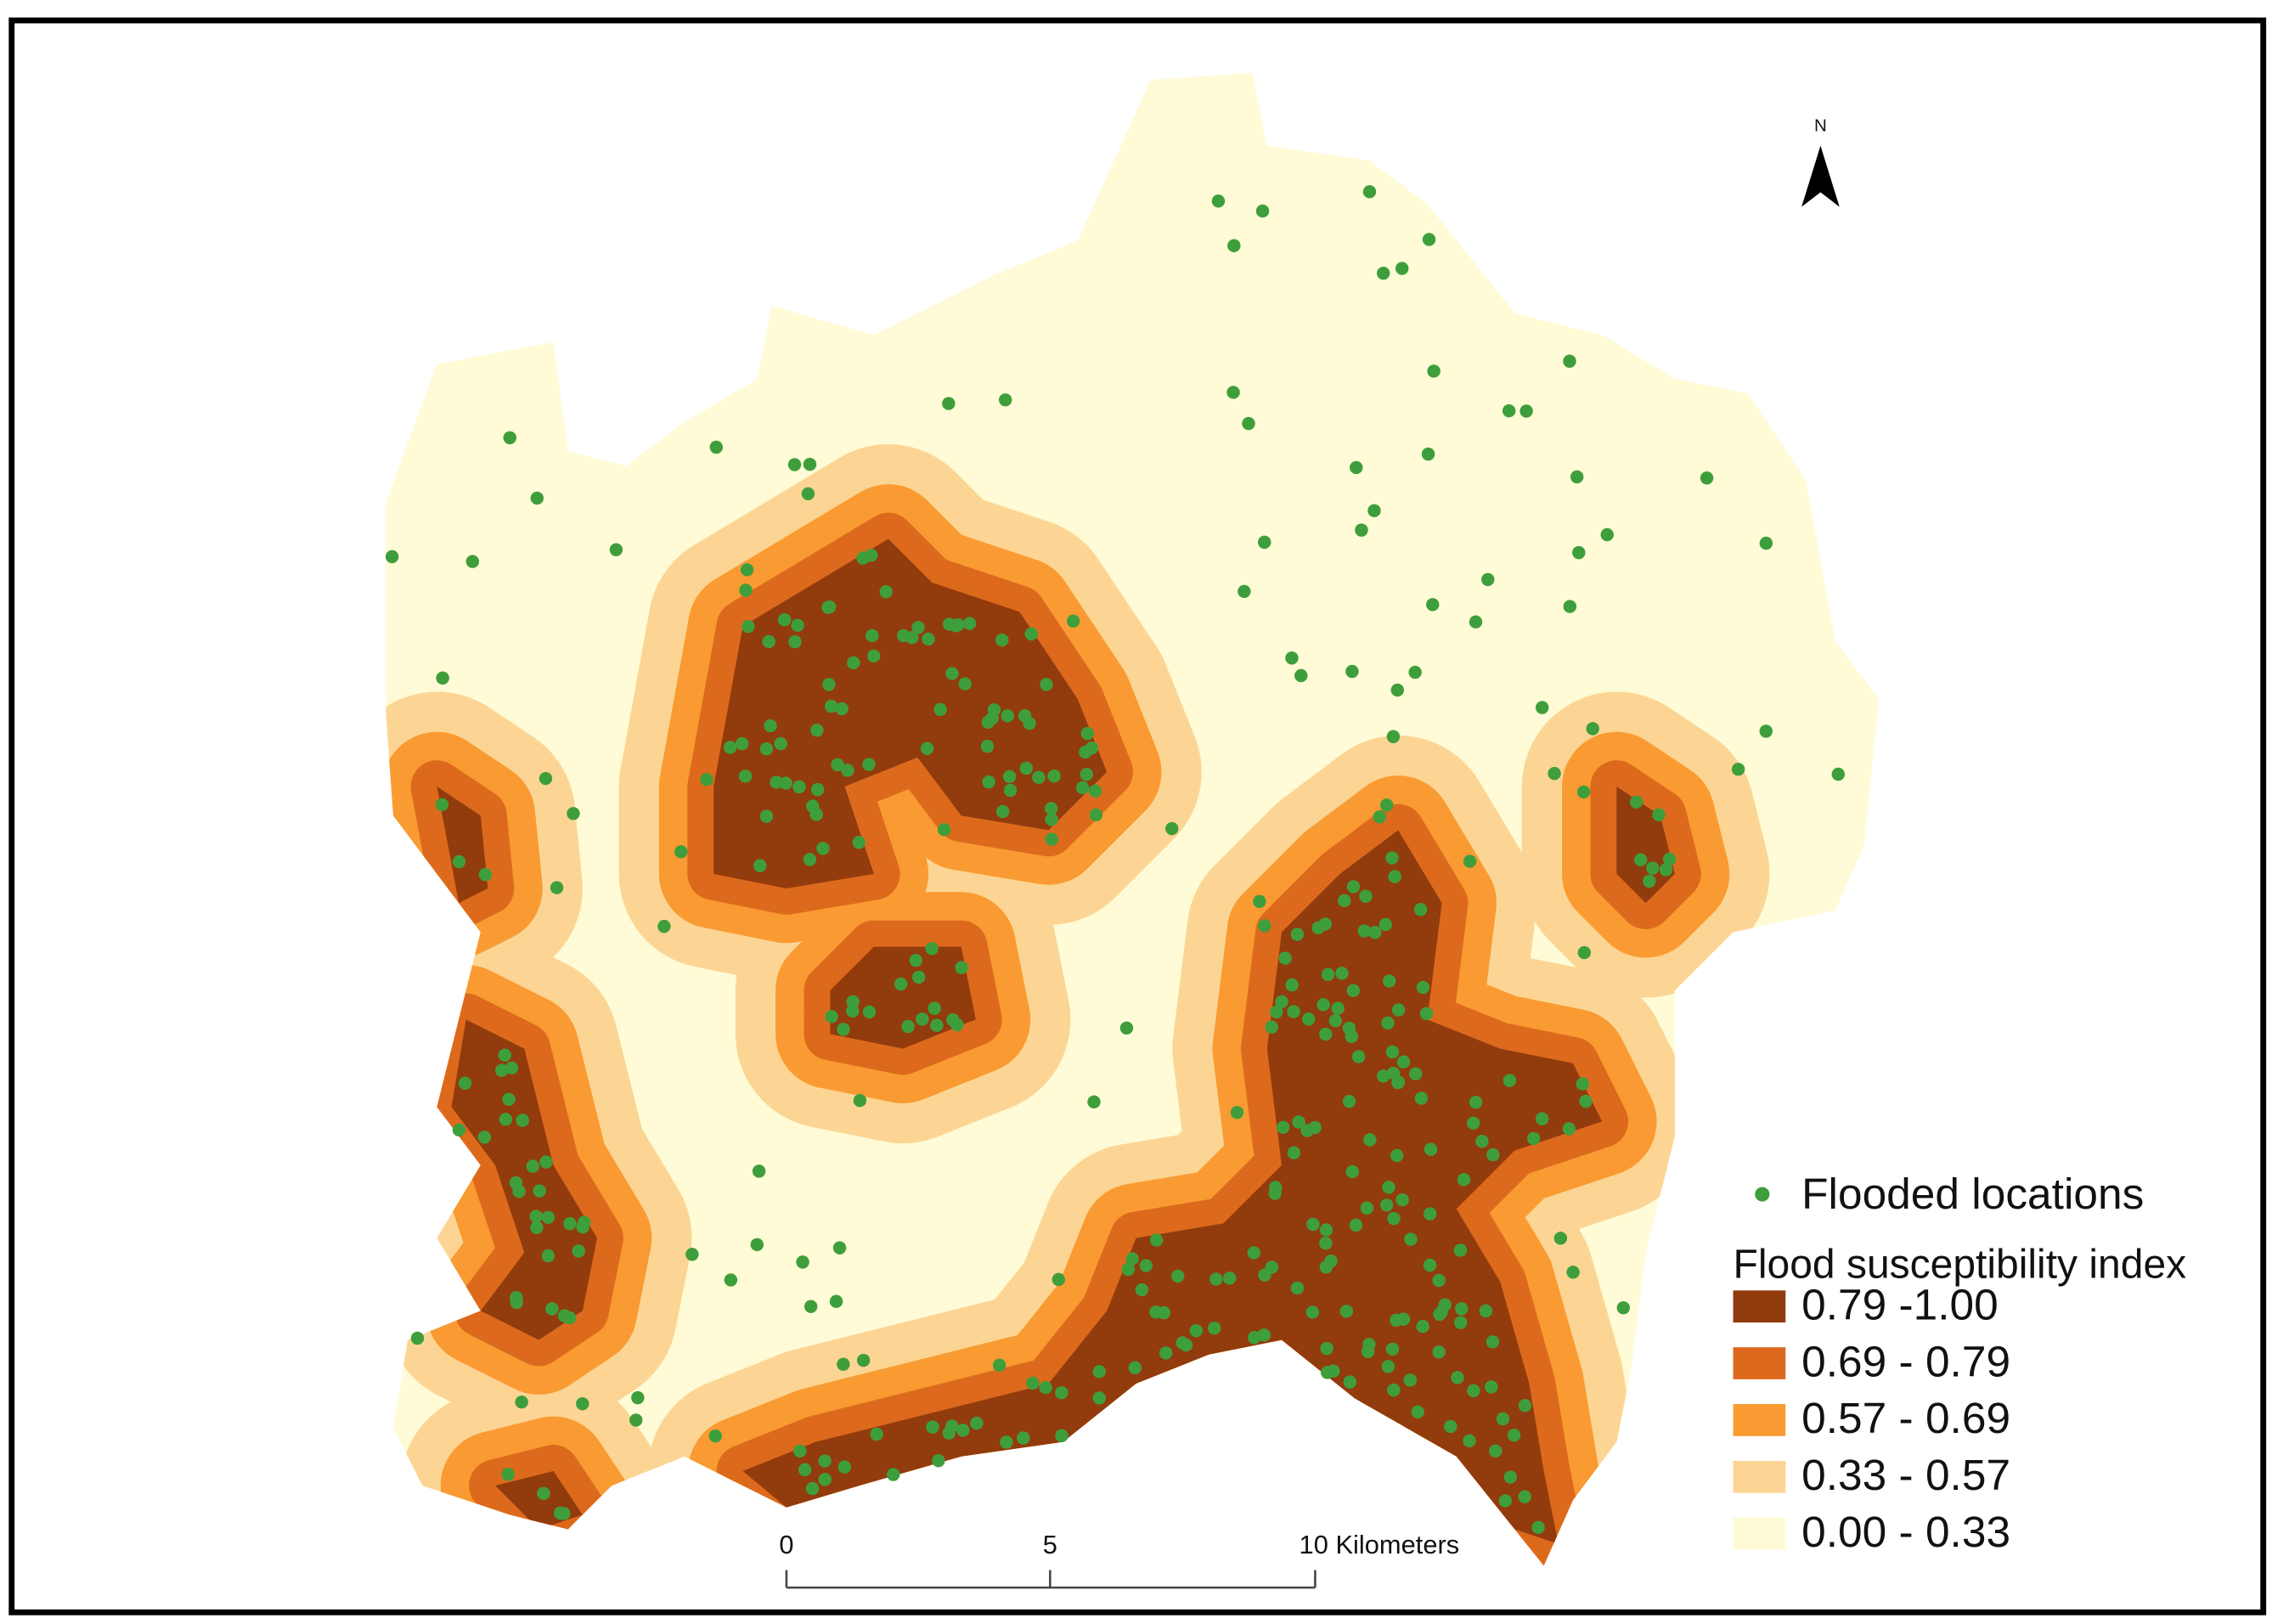 This screenshot has height=1624, width=2272. What do you see at coordinates (1820, 126) in the screenshot?
I see `north-label: N` at bounding box center [1820, 126].